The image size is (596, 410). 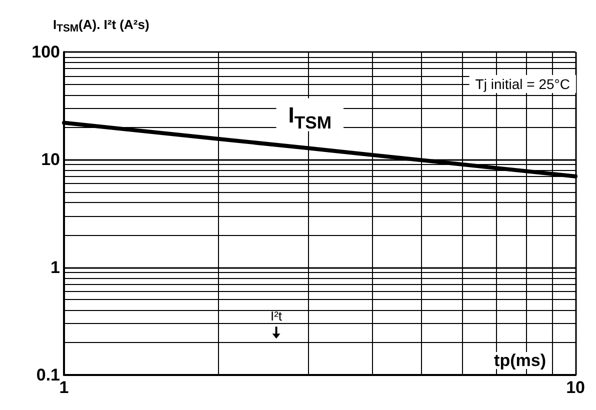 I want to click on y-tick-label: 10, so click(x=50, y=160).